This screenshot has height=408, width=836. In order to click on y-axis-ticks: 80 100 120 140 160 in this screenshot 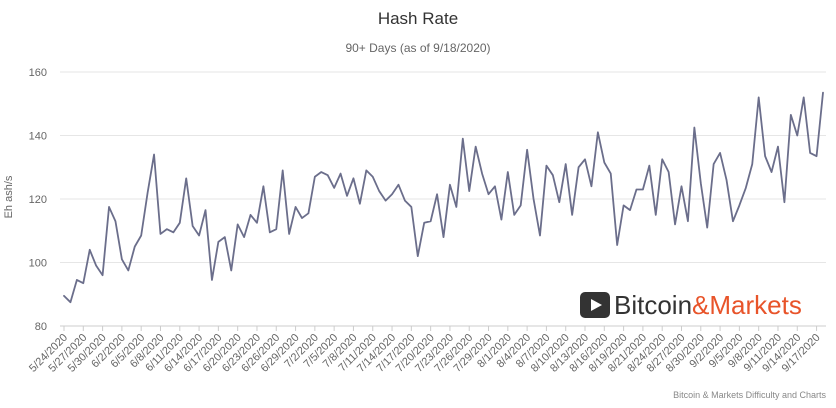, I will do `click(38, 200)`.